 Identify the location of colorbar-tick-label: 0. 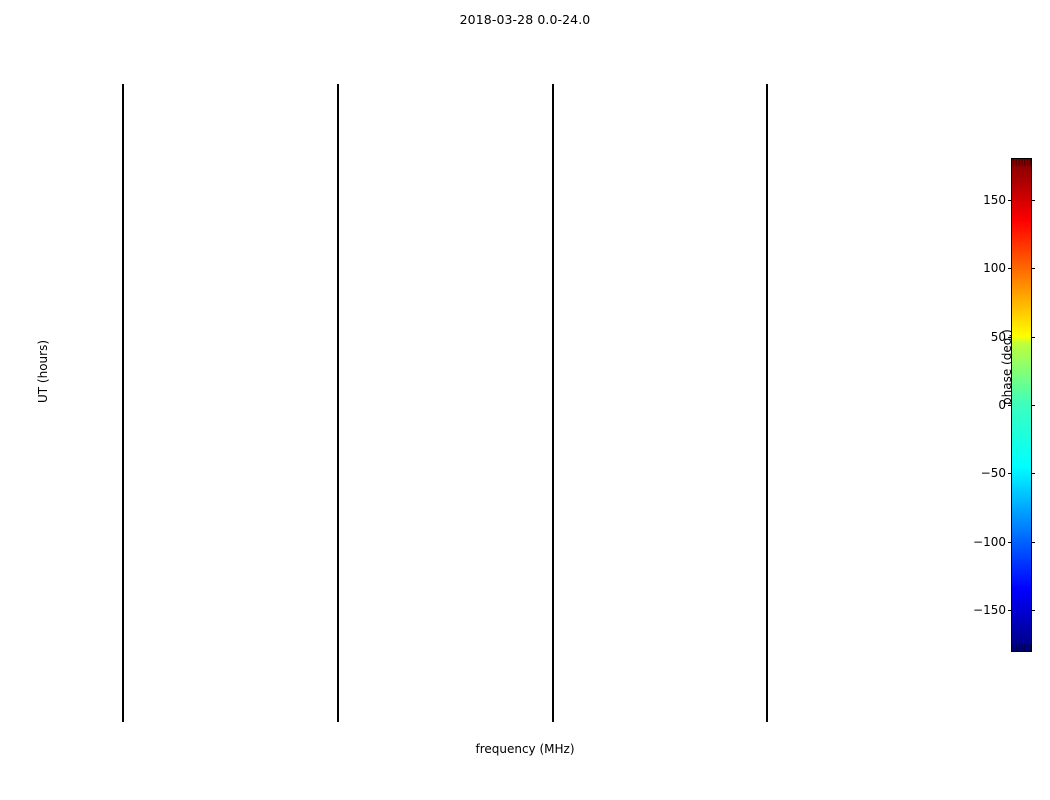
(1002, 405).